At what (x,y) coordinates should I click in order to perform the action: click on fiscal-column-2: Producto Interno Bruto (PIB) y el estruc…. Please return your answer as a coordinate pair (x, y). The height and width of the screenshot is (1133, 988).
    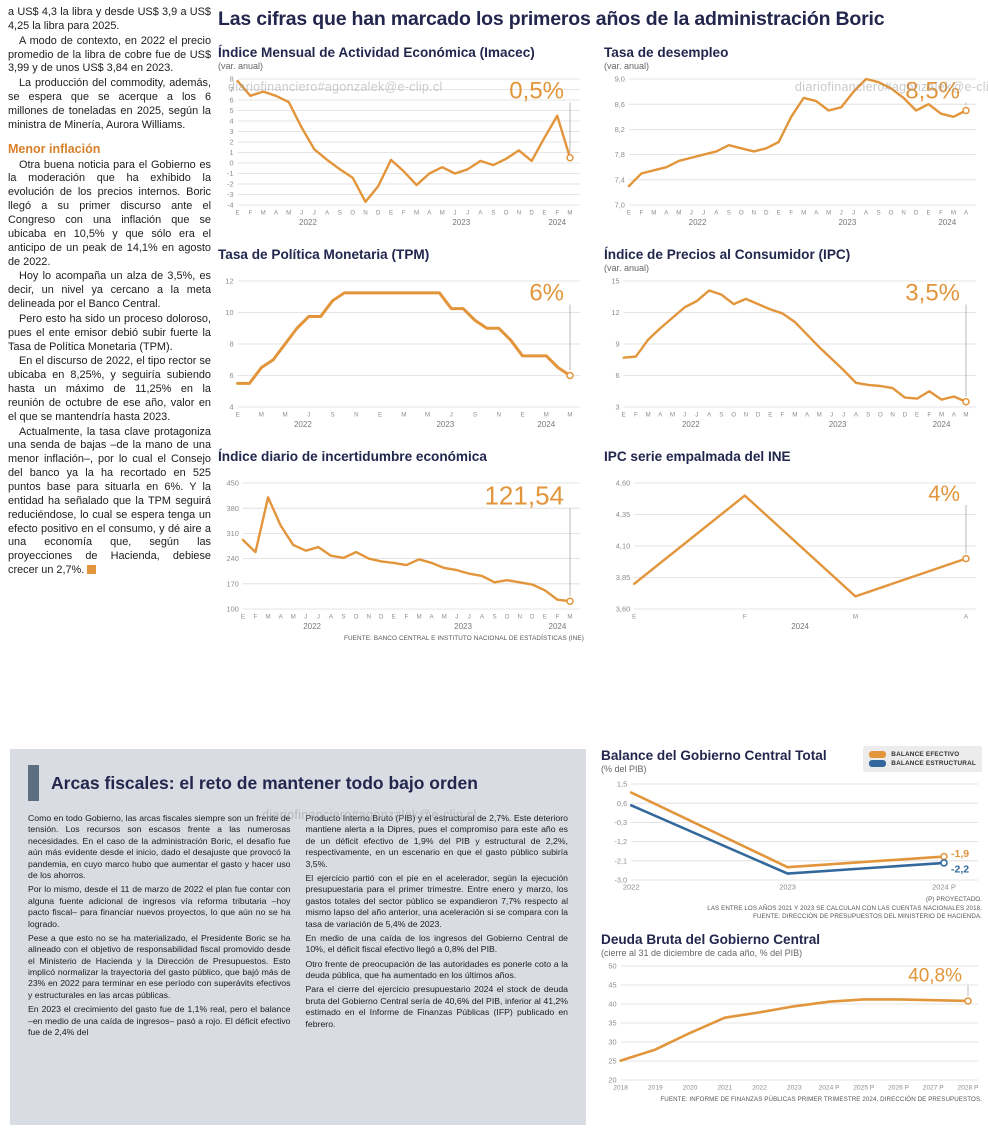
    Looking at the image, I should click on (437, 927).